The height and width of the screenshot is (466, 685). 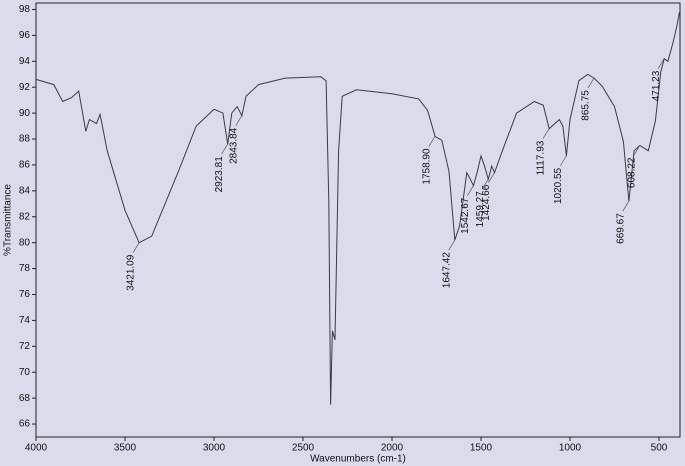 What do you see at coordinates (25, 294) in the screenshot?
I see `y-tick-label: 76` at bounding box center [25, 294].